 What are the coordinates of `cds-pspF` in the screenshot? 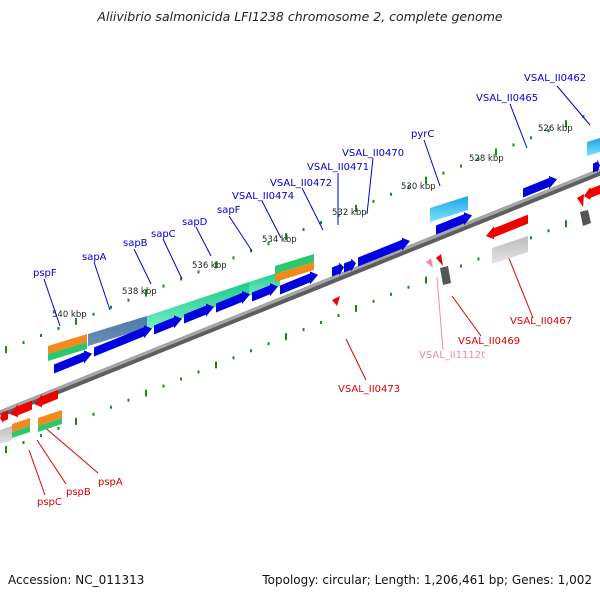 It's located at (73, 362).